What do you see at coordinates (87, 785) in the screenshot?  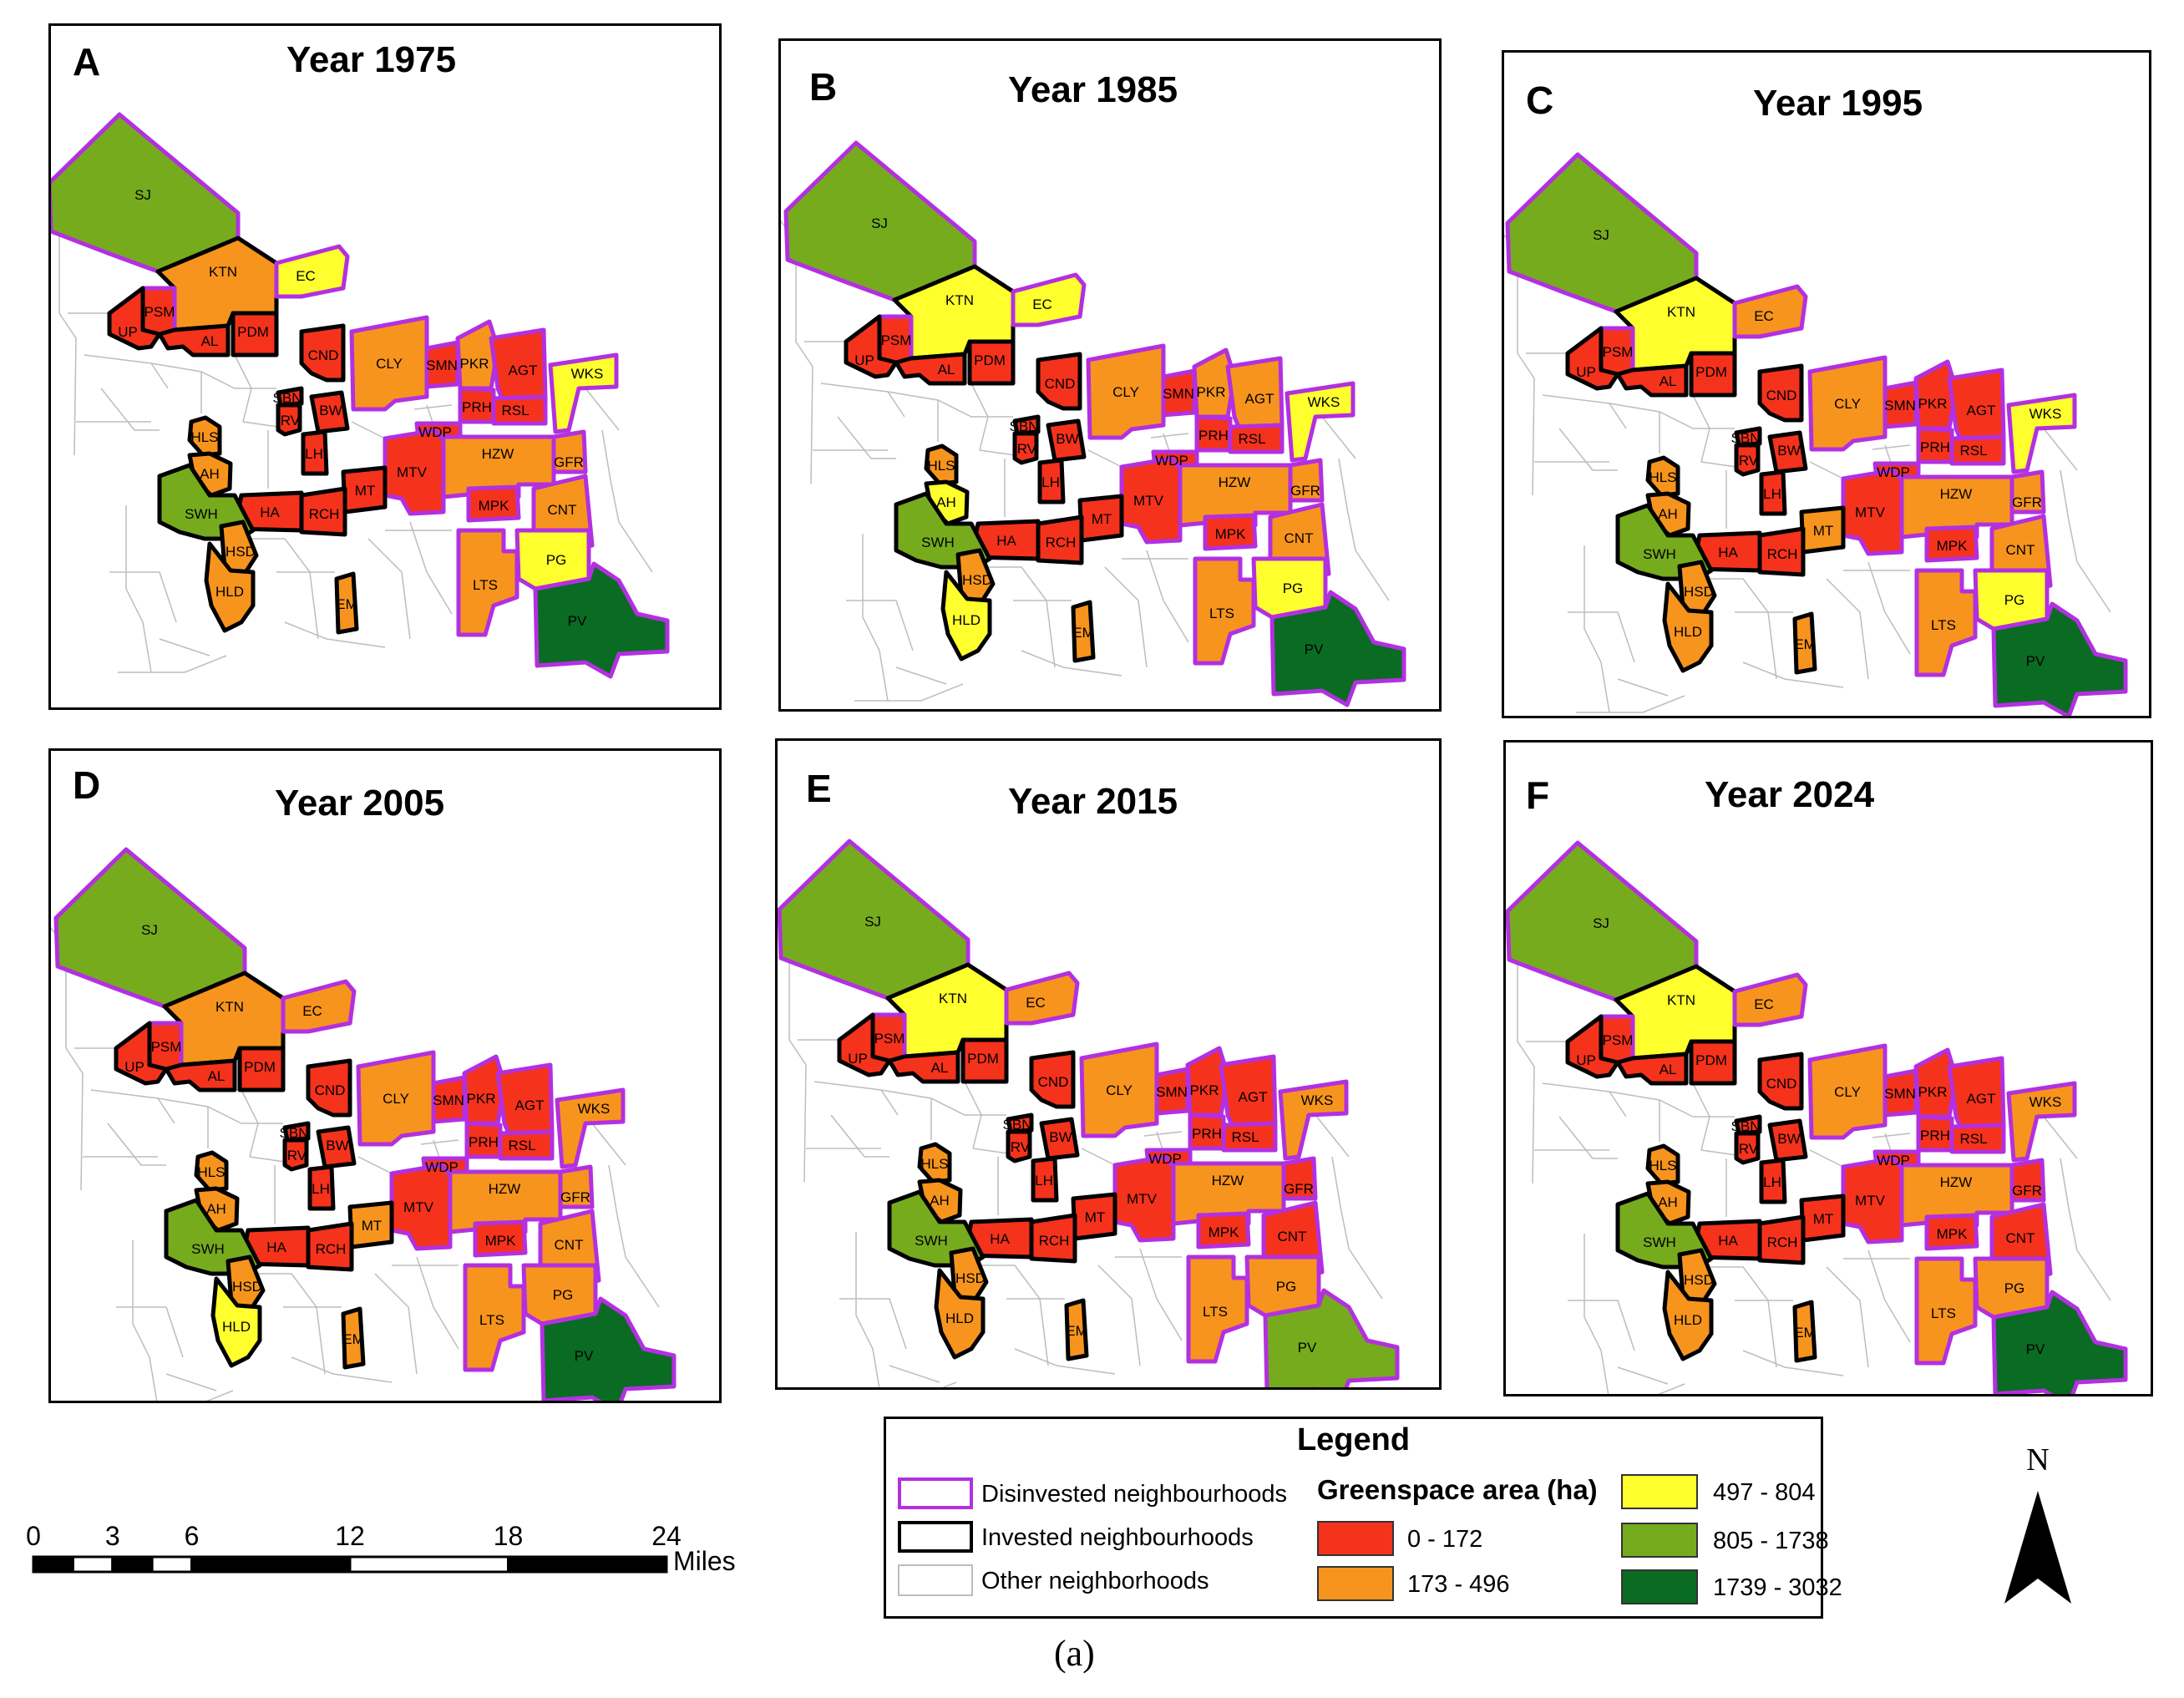 I see `panel-letter: D` at bounding box center [87, 785].